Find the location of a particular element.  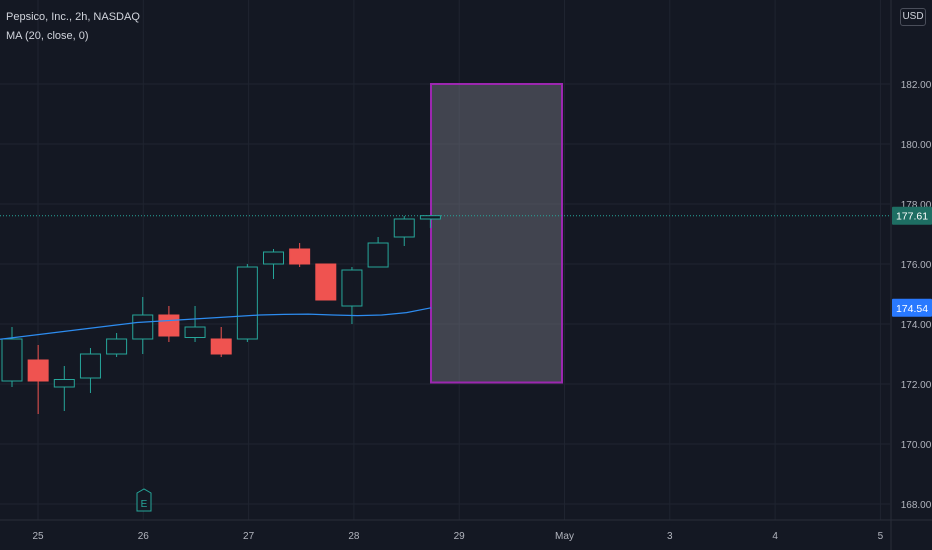

x-tick-label: 25 is located at coordinates (38, 536).